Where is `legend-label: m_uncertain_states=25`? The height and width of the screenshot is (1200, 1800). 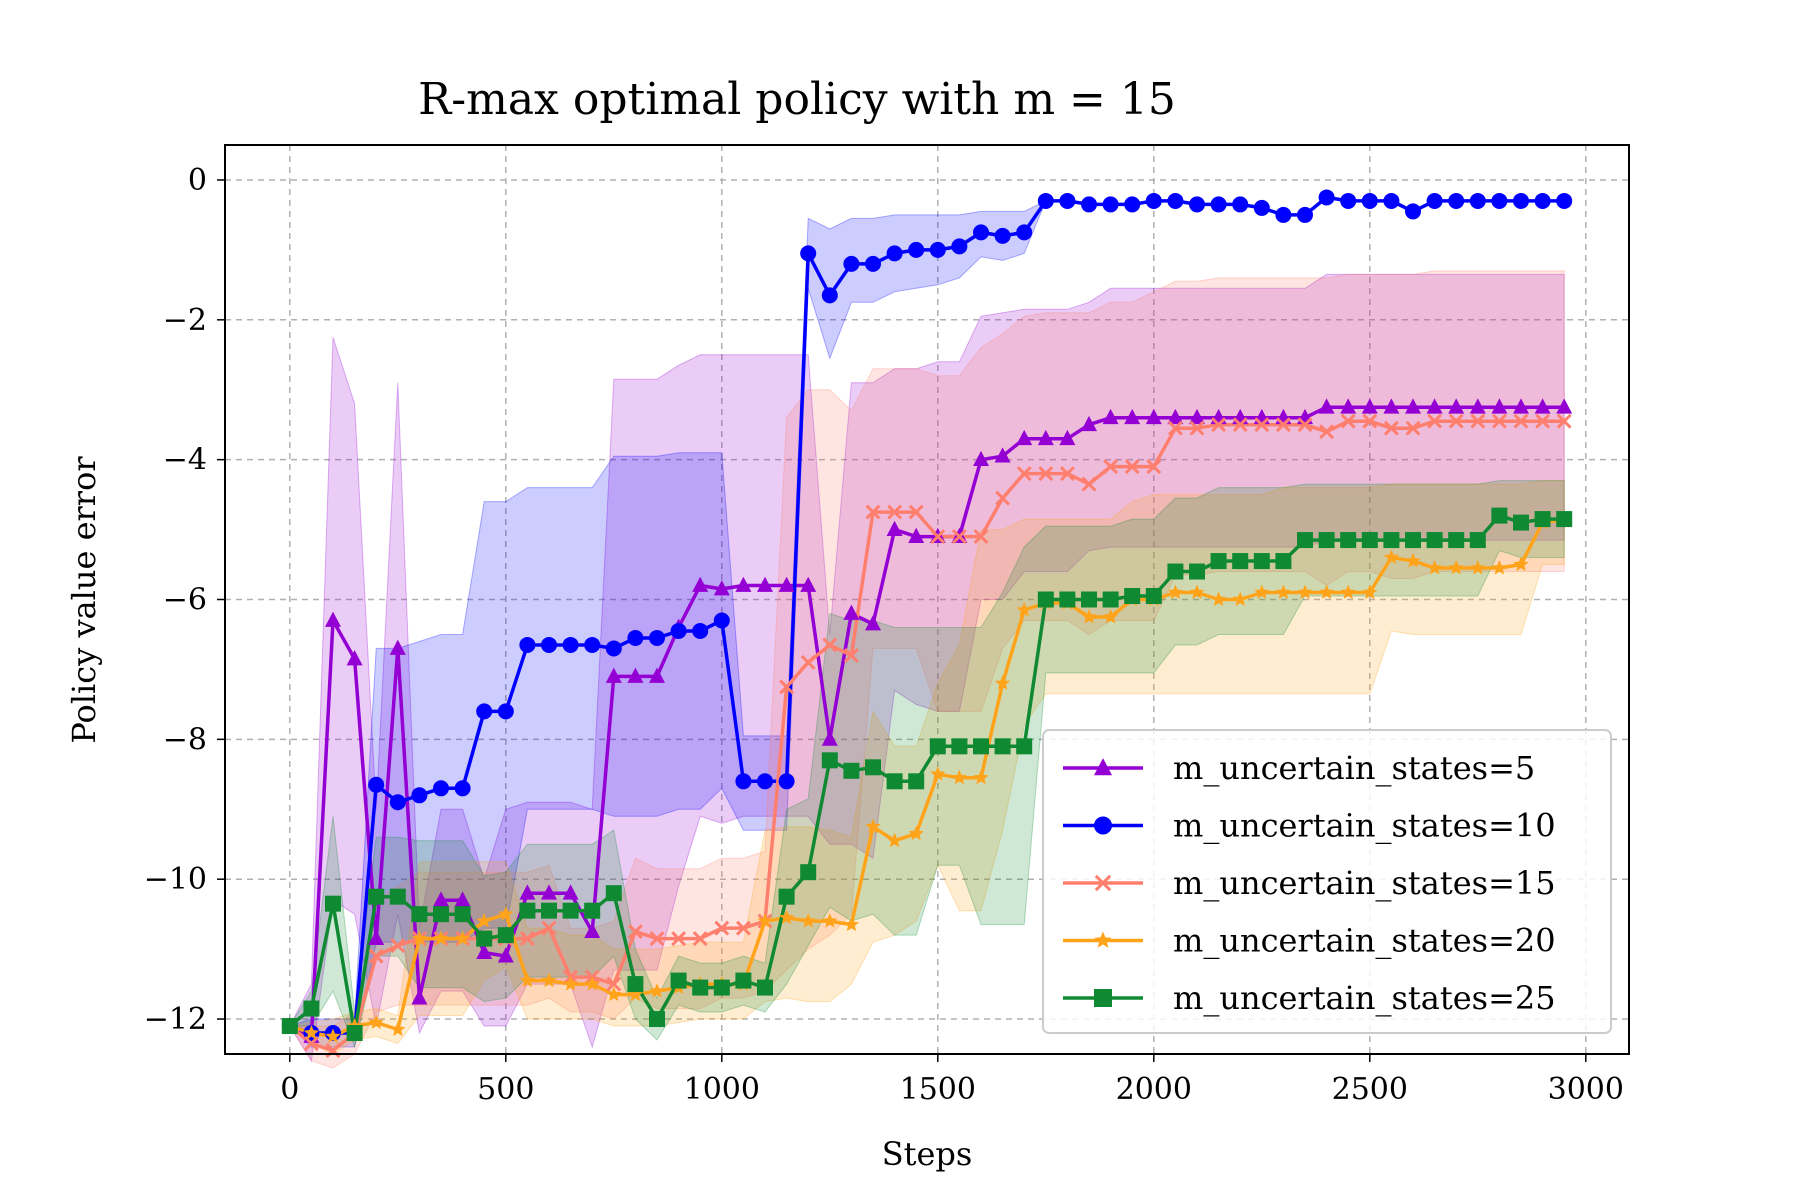
legend-label: m_uncertain_states=25 is located at coordinates (1364, 998).